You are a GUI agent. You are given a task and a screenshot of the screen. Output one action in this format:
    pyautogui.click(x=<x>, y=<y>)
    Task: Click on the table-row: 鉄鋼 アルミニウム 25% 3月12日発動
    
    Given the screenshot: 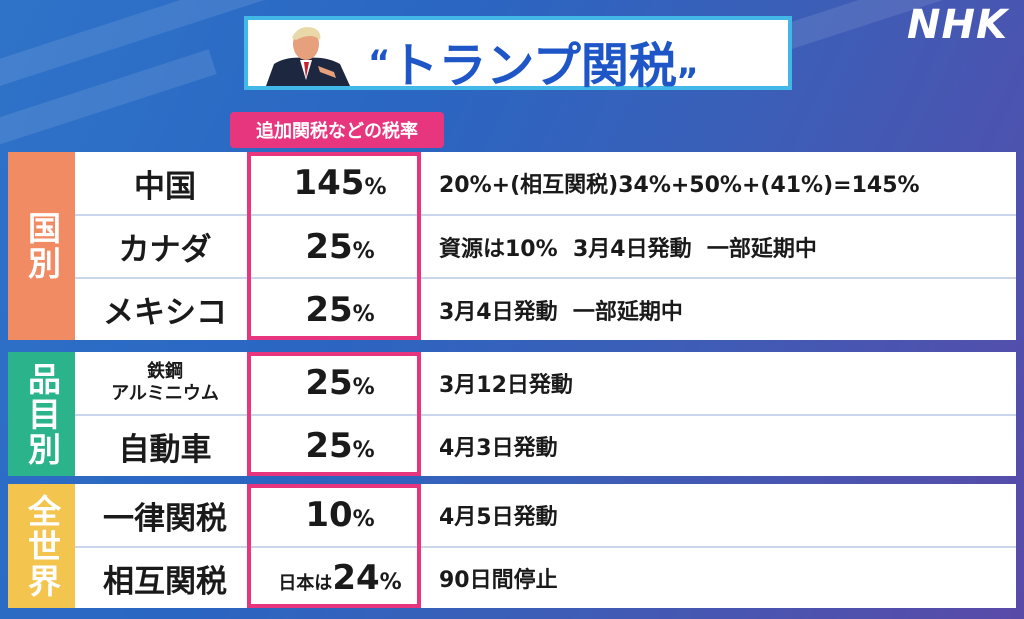 What is the action you would take?
    pyautogui.click(x=545, y=383)
    